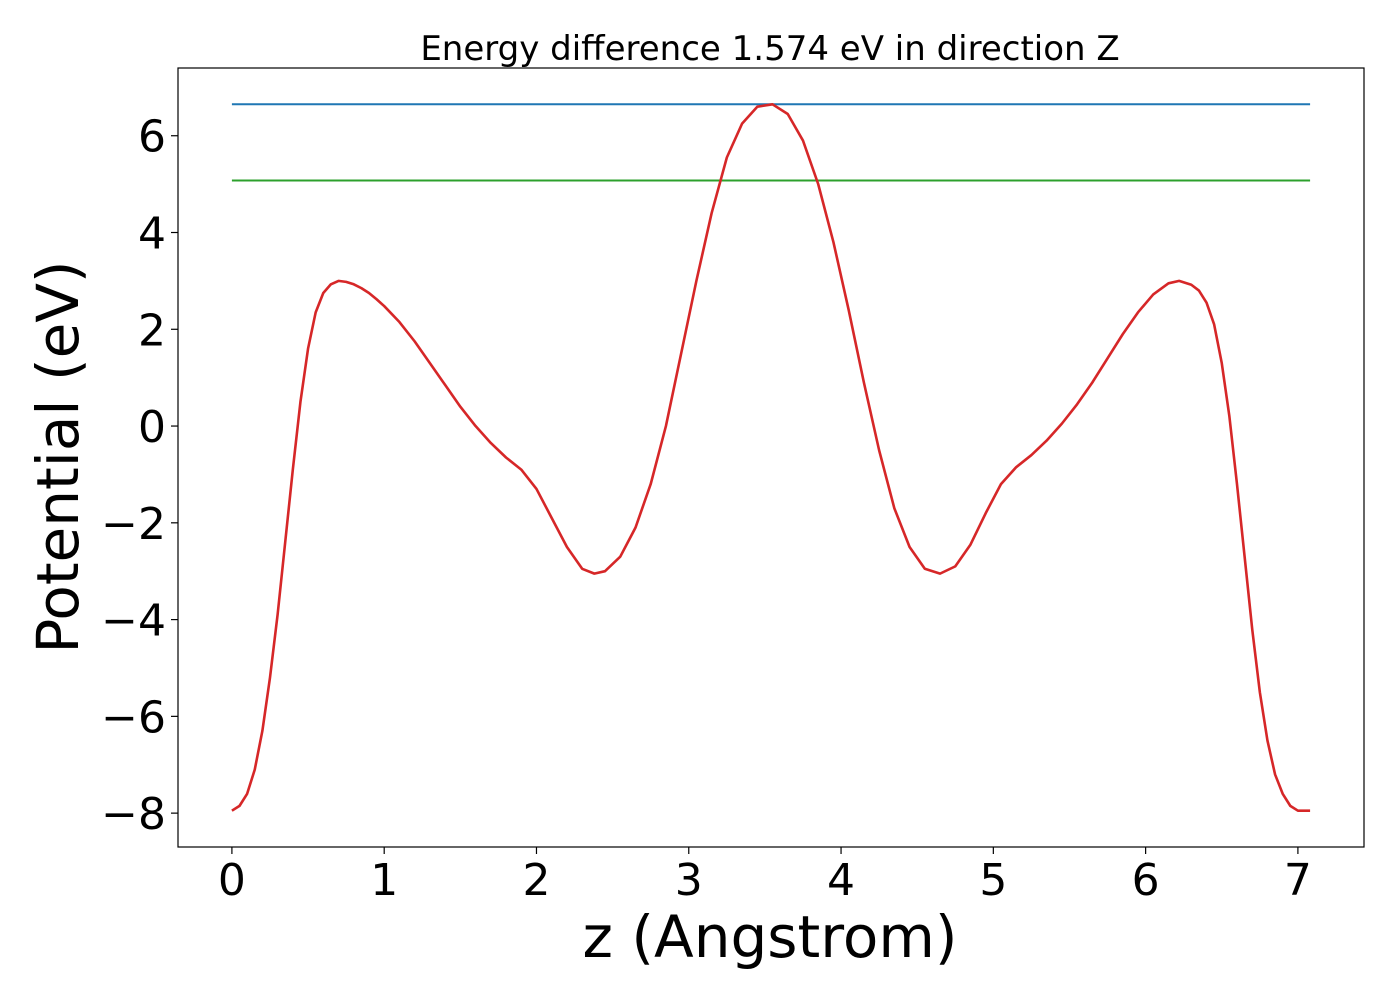  What do you see at coordinates (133, 524) in the screenshot?
I see `y-tick-label: −2` at bounding box center [133, 524].